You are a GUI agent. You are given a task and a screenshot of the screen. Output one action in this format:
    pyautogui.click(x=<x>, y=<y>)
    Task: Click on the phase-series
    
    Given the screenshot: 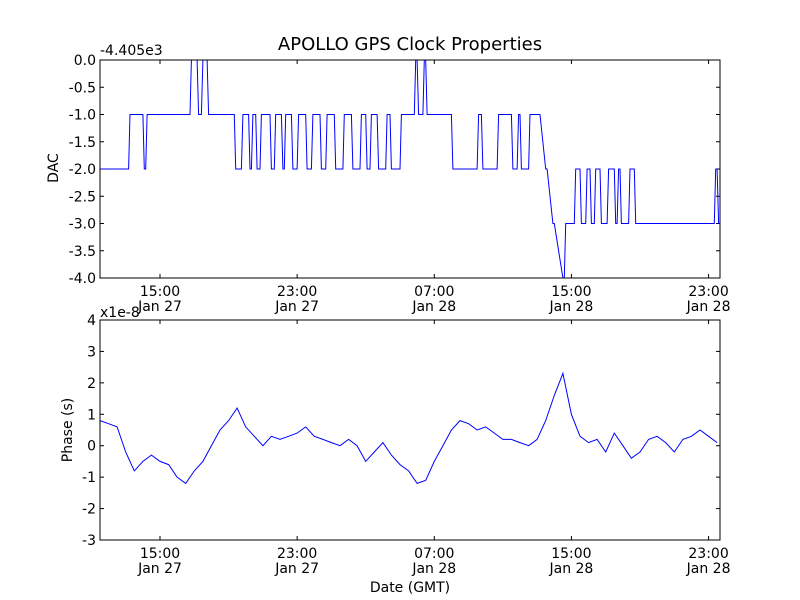 What is the action you would take?
    pyautogui.click(x=408, y=428)
    